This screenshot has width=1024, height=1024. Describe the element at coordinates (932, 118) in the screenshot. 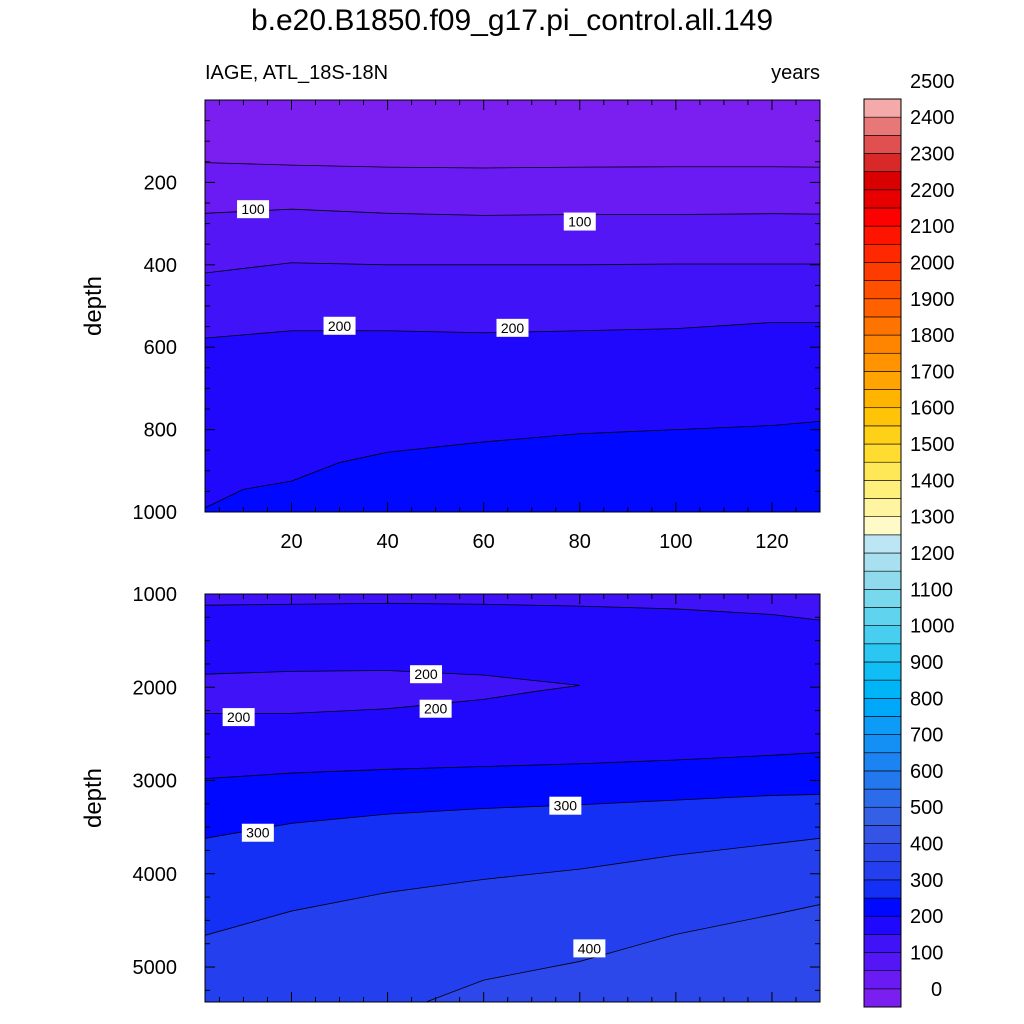

I see `colorbar-label: 2400` at that location.